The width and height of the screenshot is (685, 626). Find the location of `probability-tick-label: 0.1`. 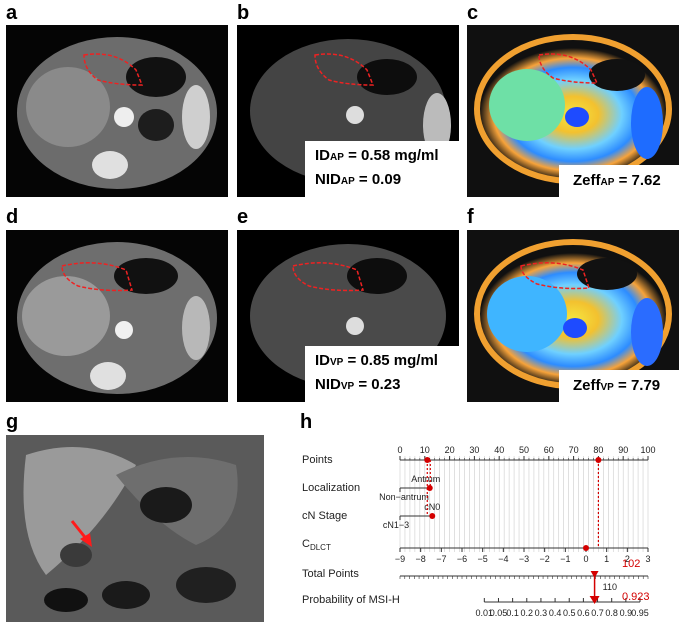

probability-tick-label: 0.1 is located at coordinates (512, 613).